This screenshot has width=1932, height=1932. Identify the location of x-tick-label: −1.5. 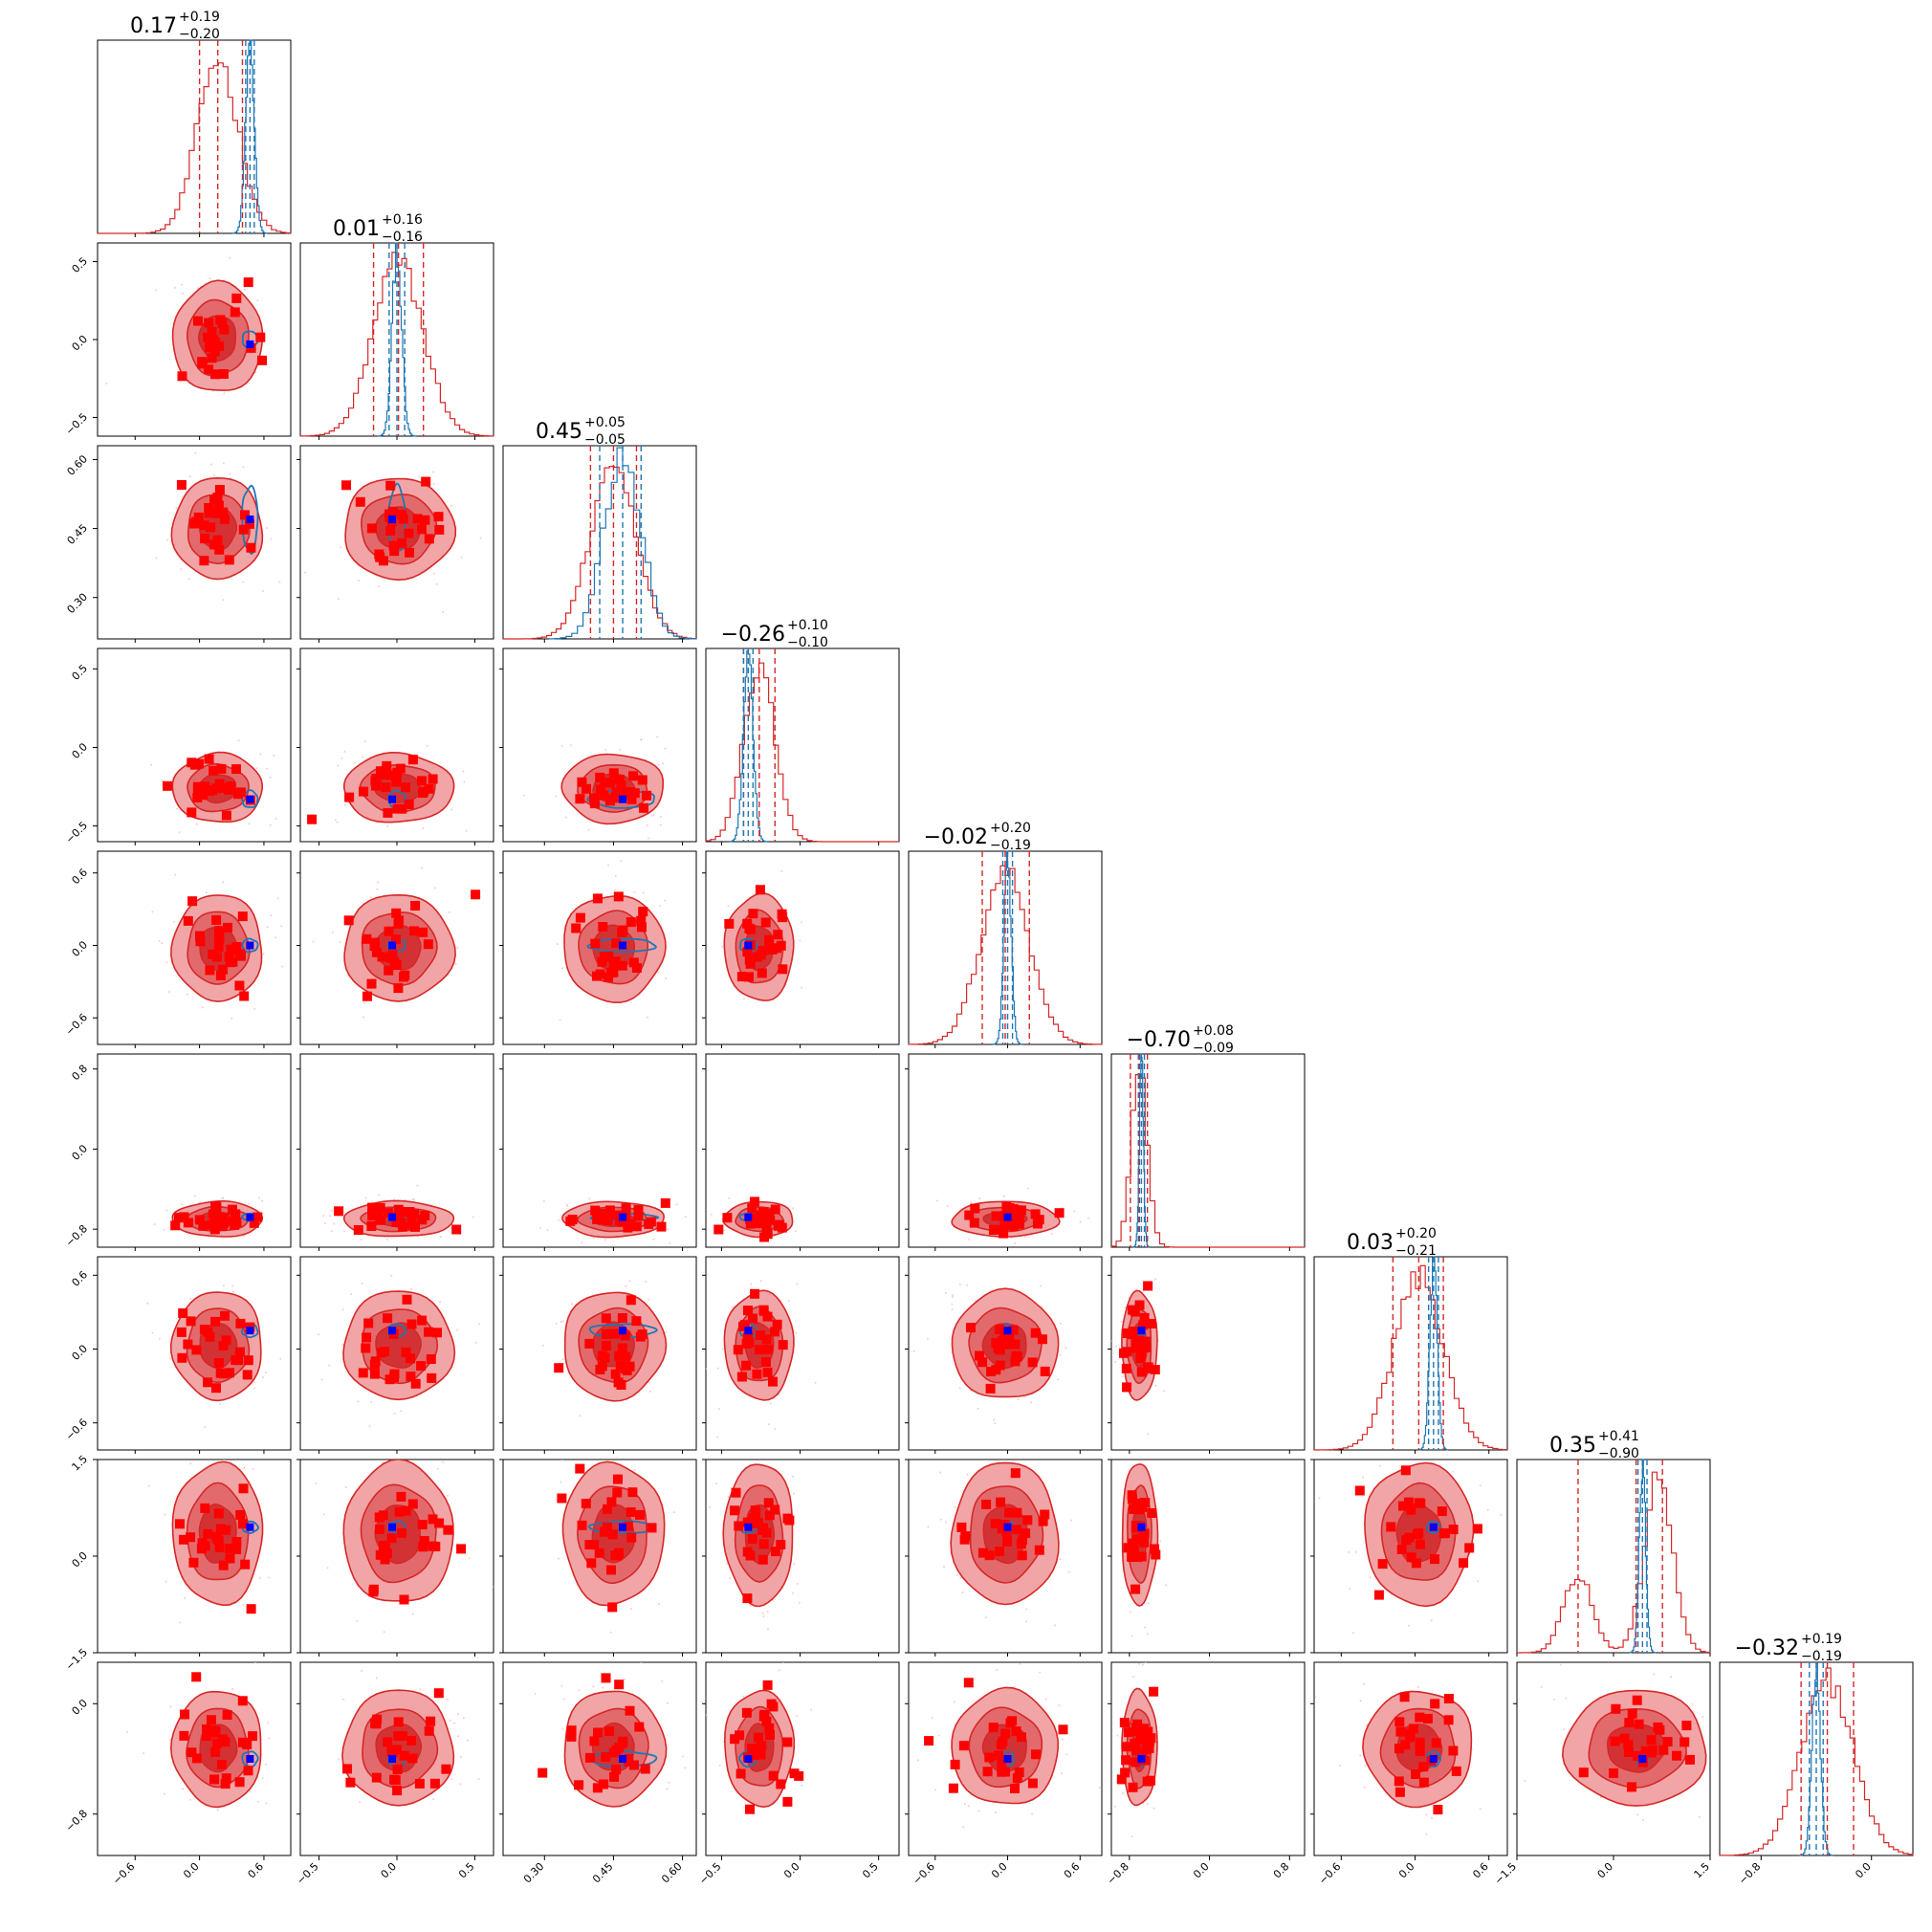
(1505, 1873).